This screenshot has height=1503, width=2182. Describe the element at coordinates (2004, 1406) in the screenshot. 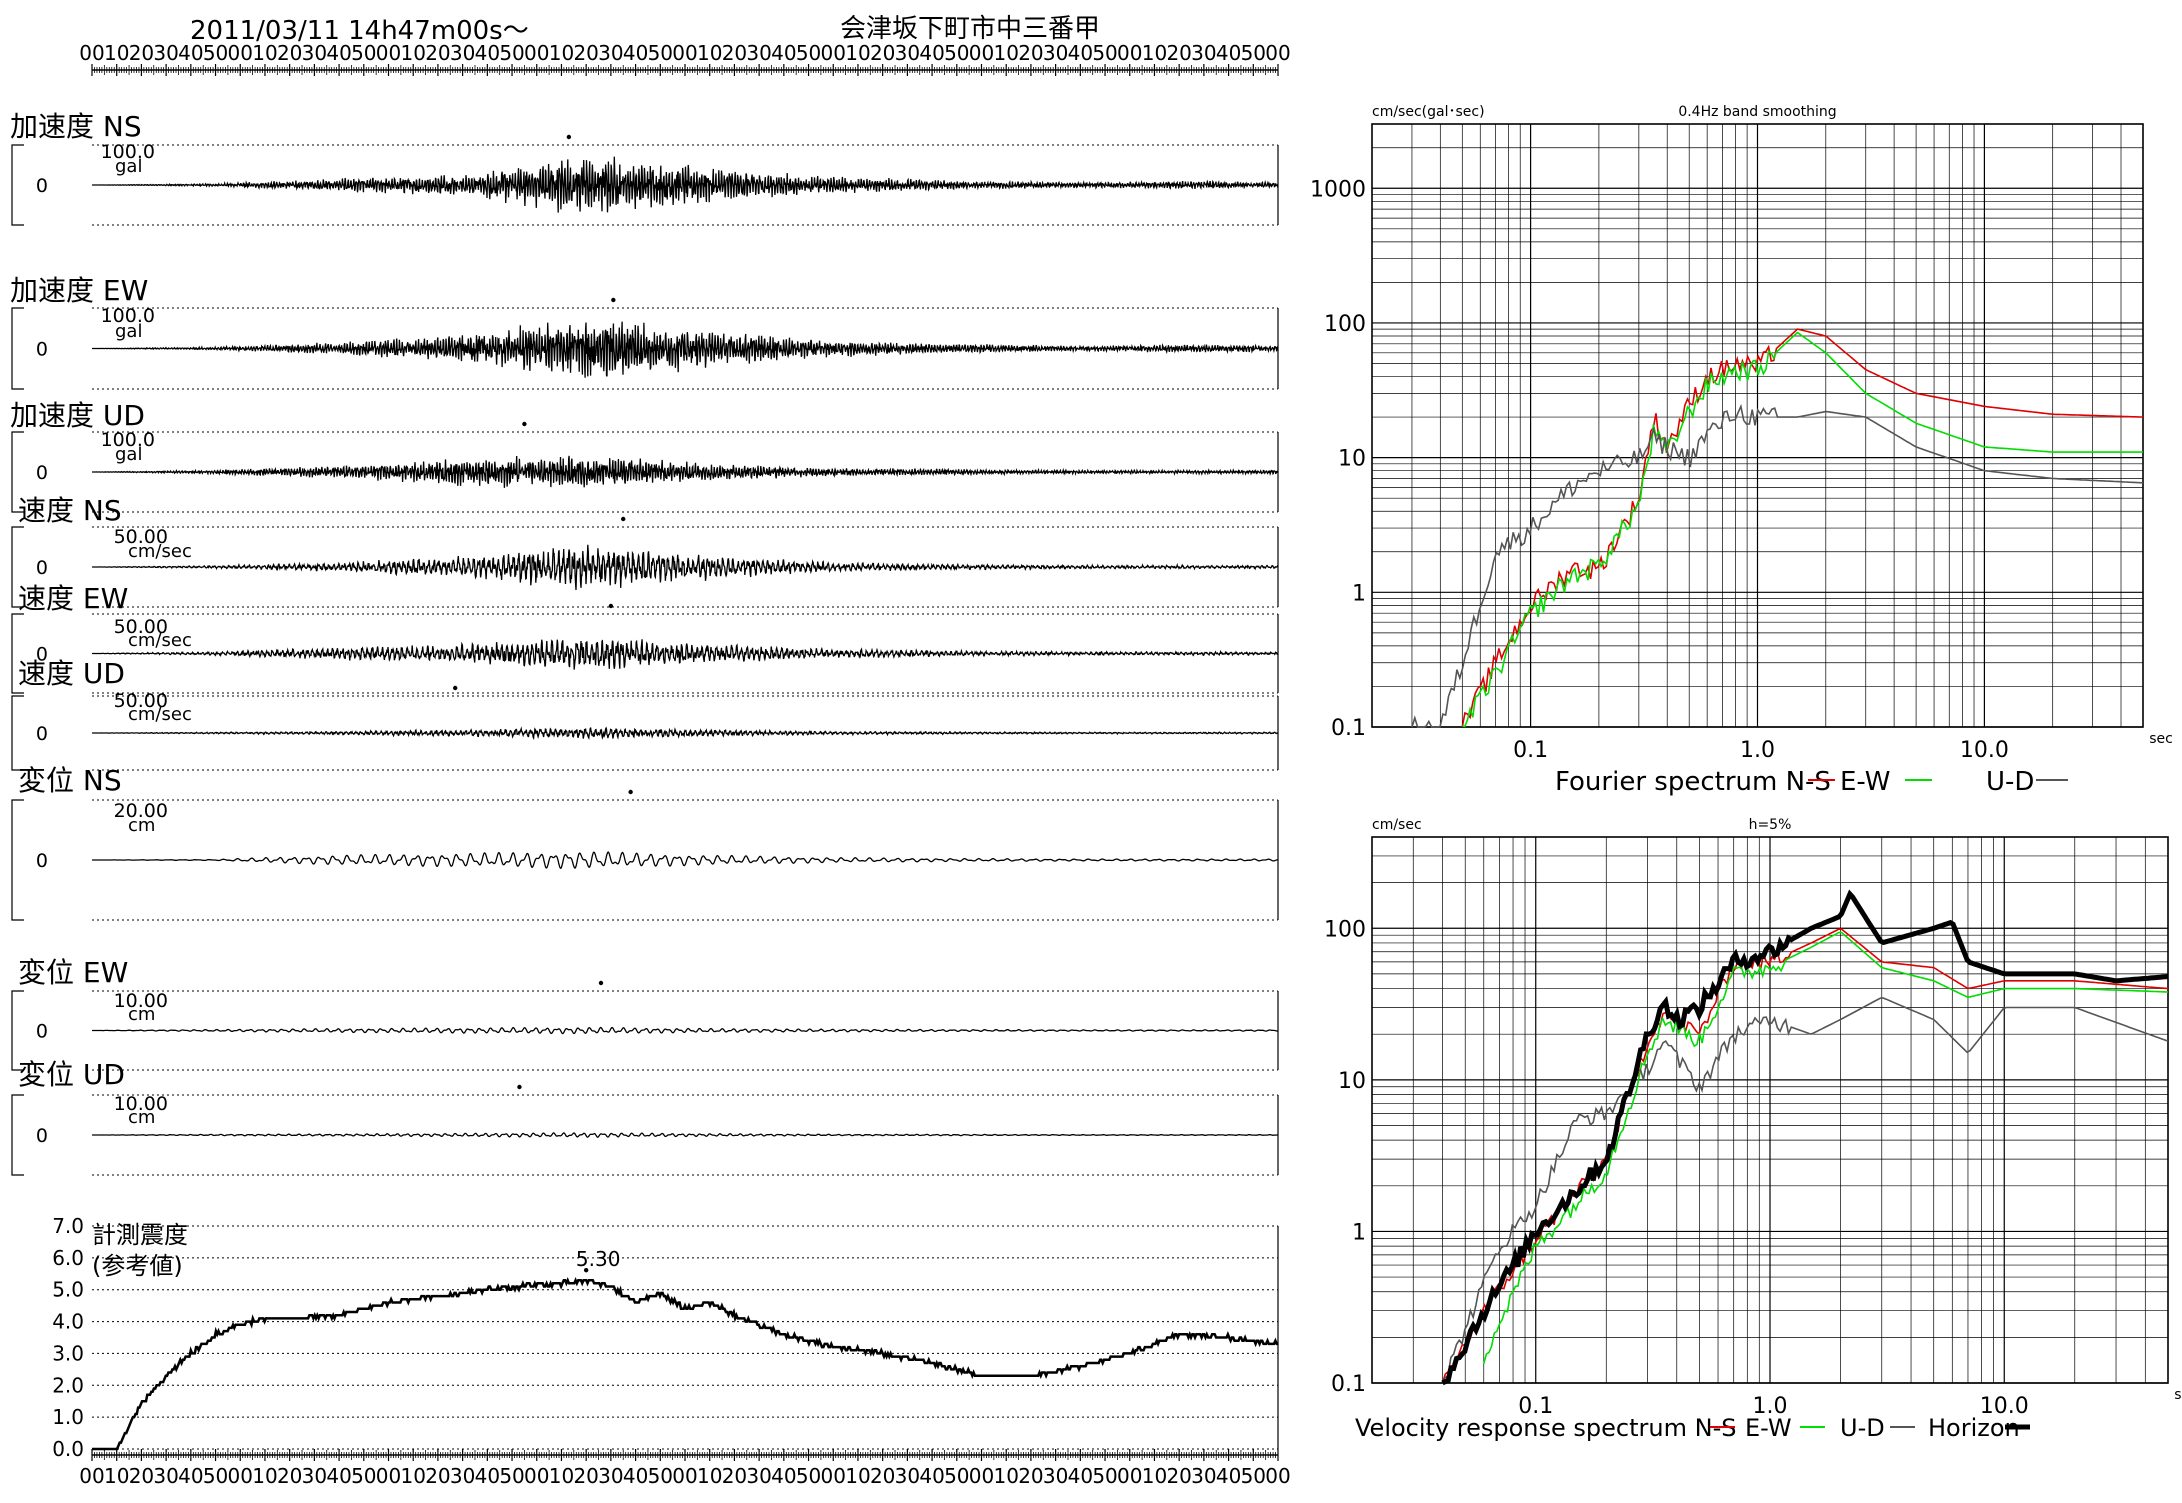

I see `velocity-response-x-tick-label: 10.0` at that location.